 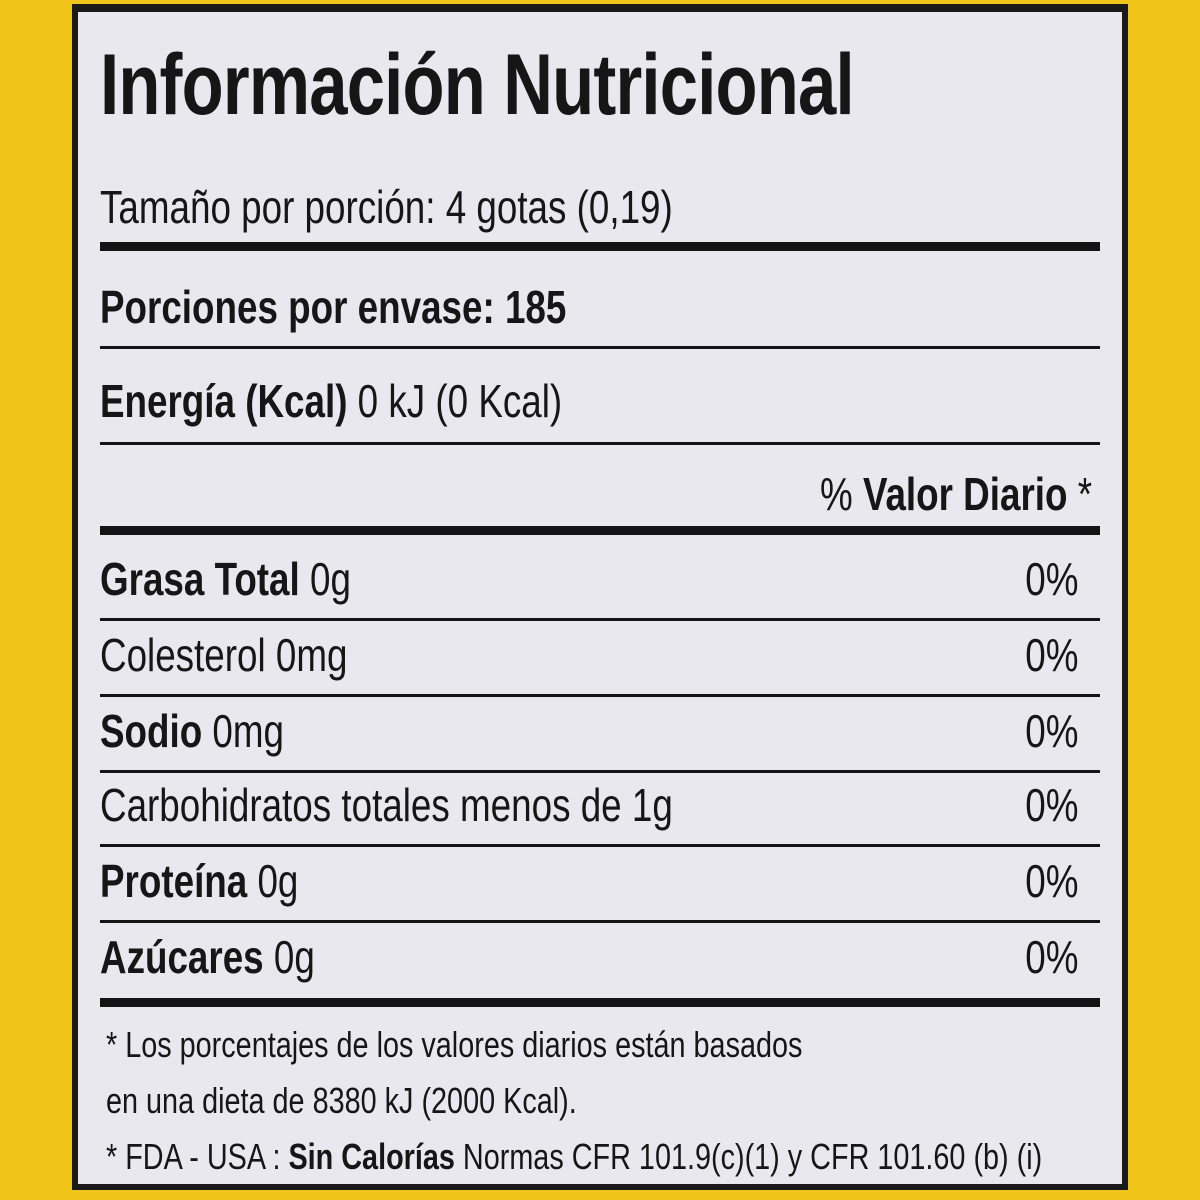 I want to click on nutrient-label: Azúcares 0g, so click(x=207, y=957).